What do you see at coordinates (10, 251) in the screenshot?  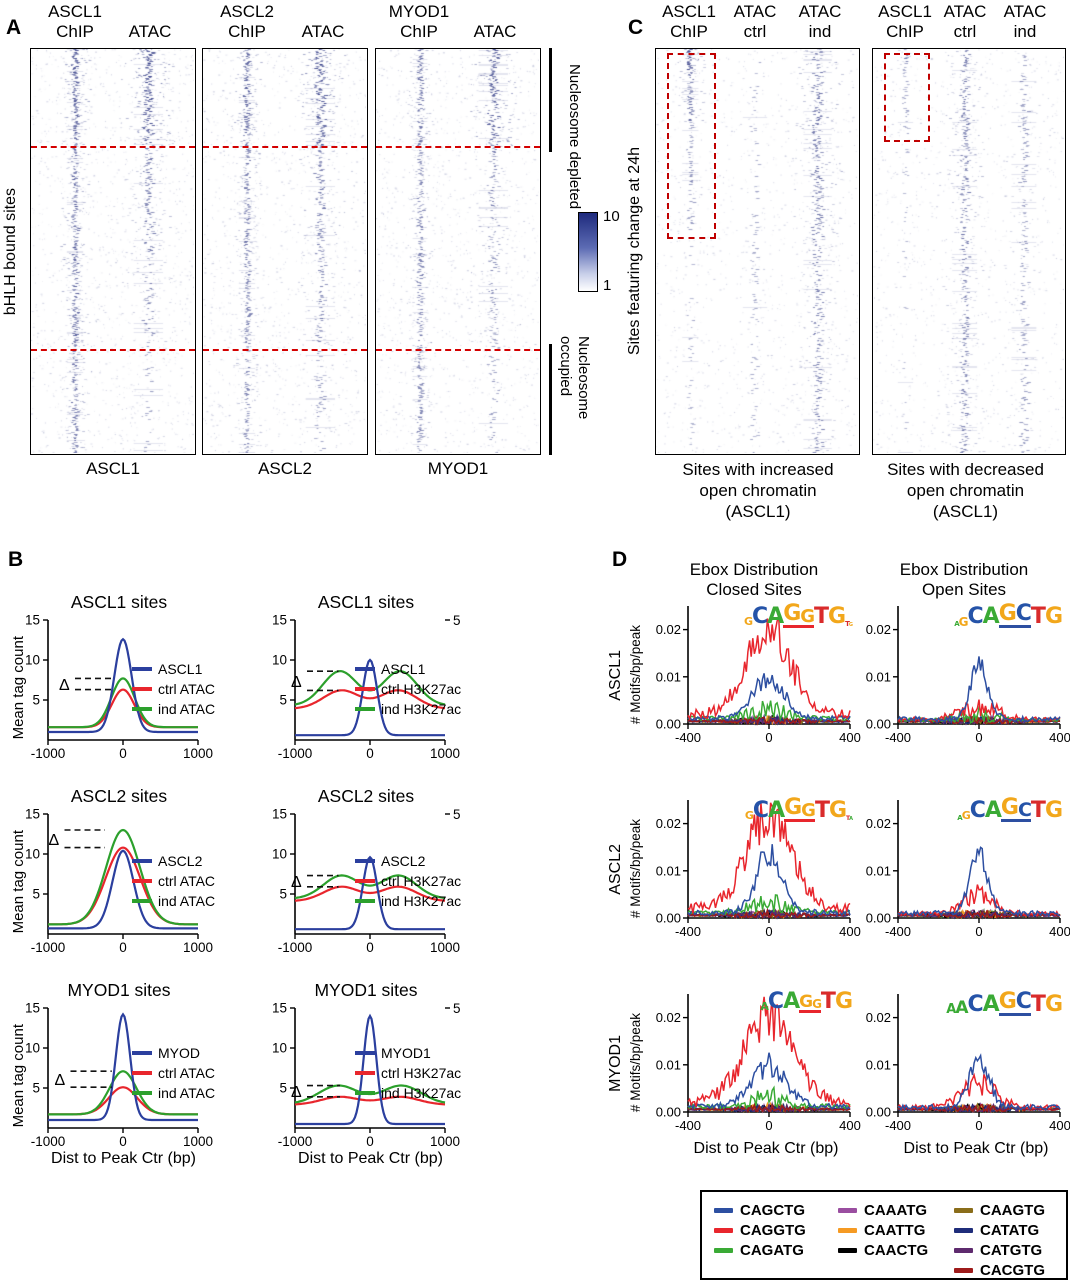 I see `panel-a-ylabel: bHLH bound sites` at bounding box center [10, 251].